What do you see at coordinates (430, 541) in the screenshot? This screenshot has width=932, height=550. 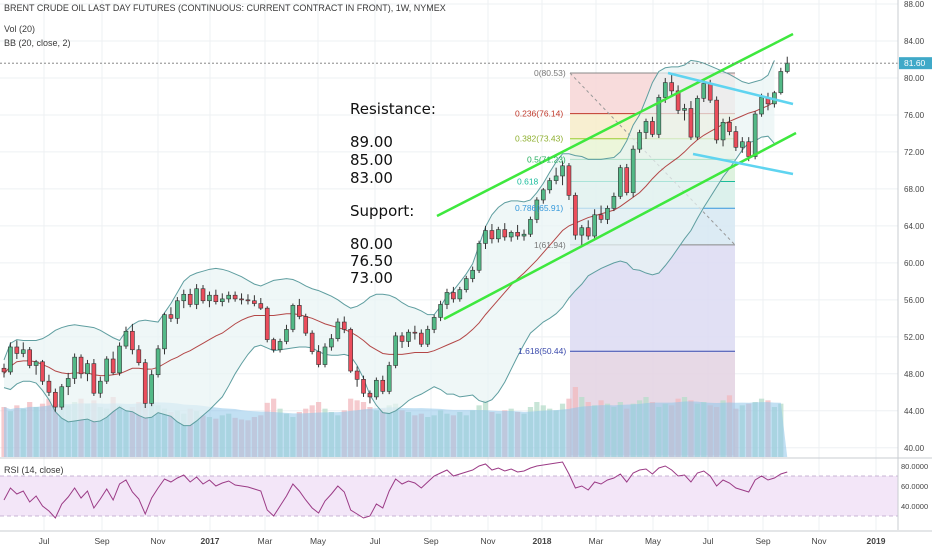 I see `time-axis-label: Sep` at bounding box center [430, 541].